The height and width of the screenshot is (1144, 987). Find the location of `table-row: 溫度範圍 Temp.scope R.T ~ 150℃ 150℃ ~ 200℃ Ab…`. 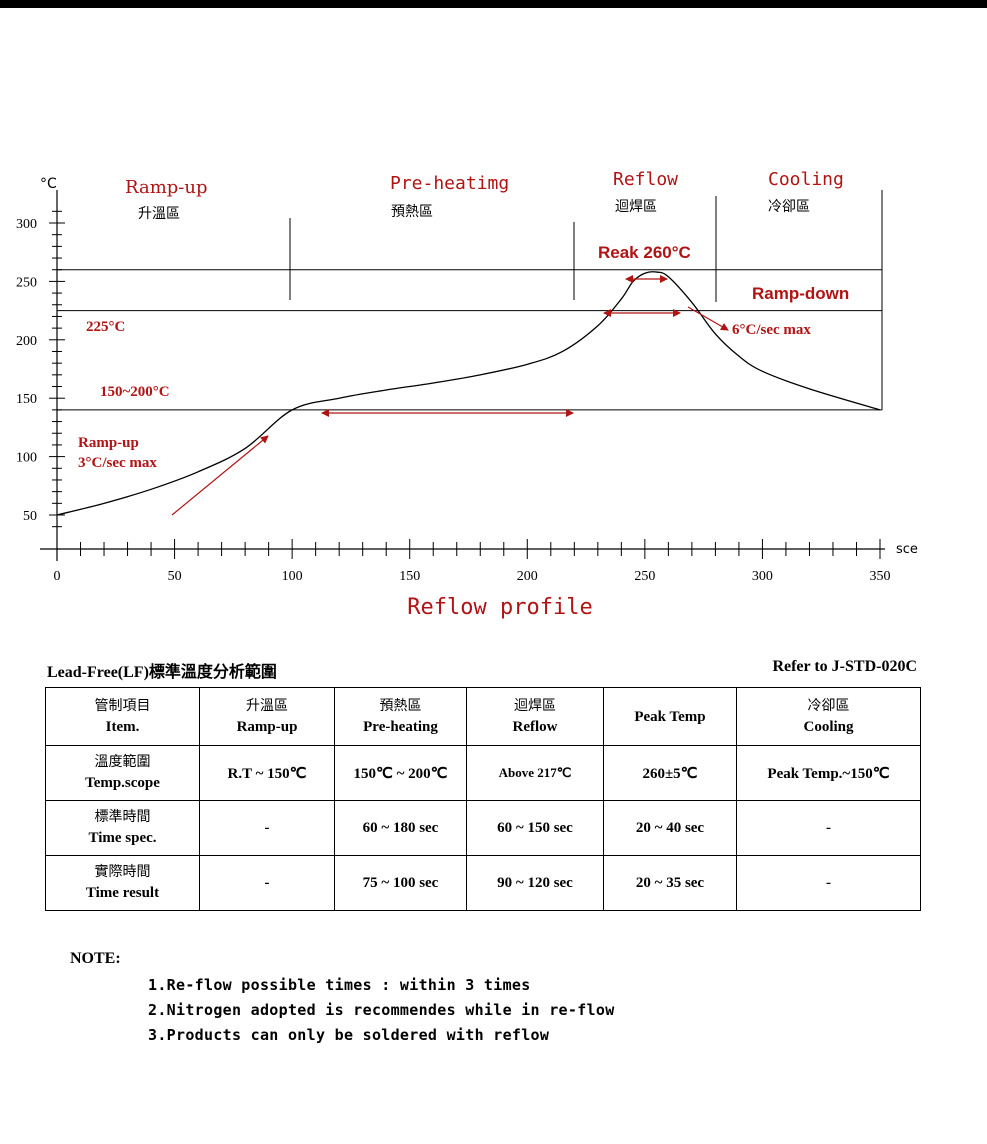

table-row: 溫度範圍 Temp.scope R.T ~ 150℃ 150℃ ~ 200℃ Ab… is located at coordinates (483, 773).